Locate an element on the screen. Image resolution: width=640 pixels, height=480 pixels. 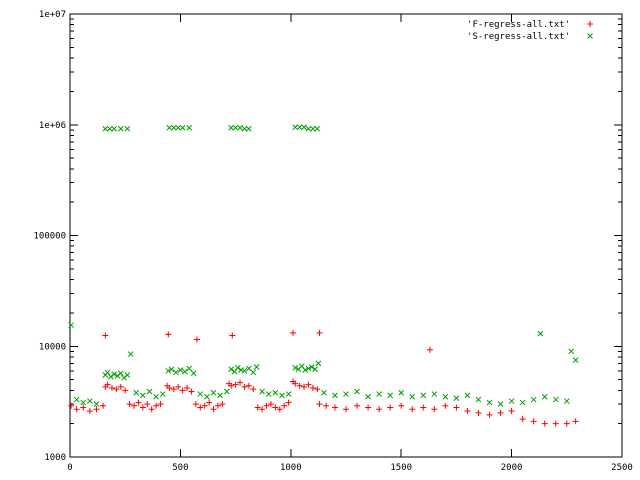
legend-label: 'F-regress-all.txt' is located at coordinates (518, 25).